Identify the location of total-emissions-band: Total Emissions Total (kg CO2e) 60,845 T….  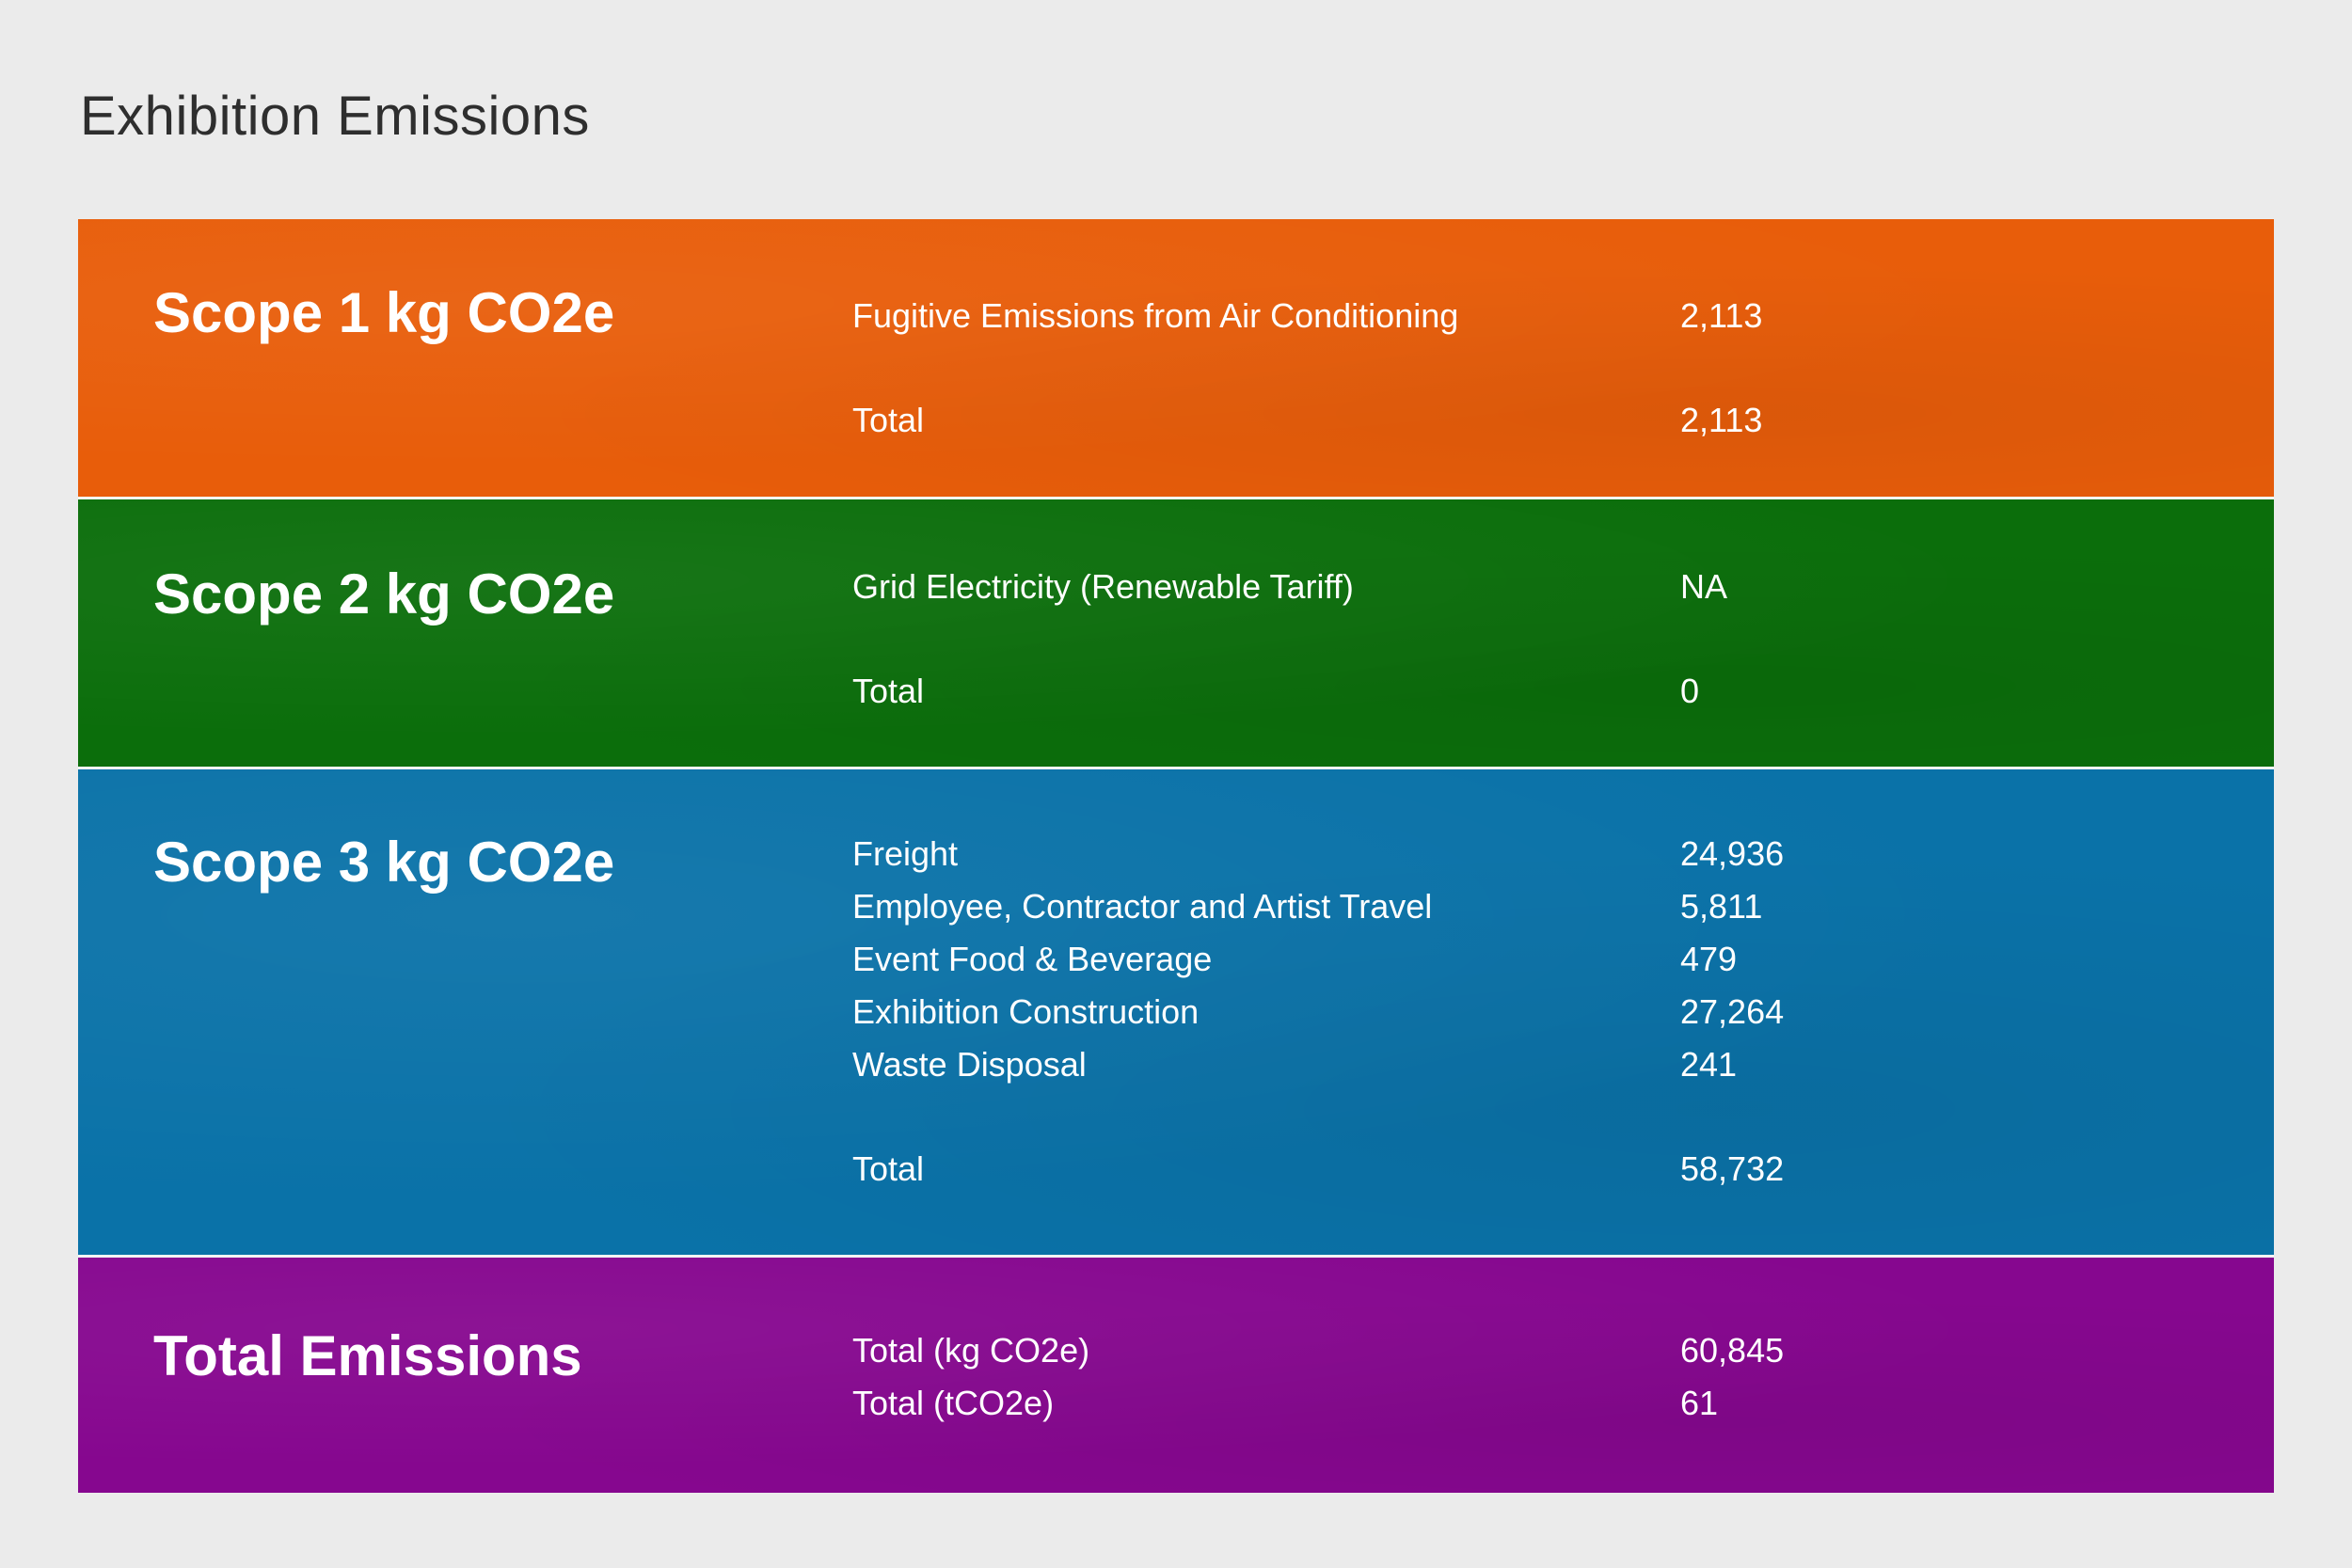
(1176, 1376).